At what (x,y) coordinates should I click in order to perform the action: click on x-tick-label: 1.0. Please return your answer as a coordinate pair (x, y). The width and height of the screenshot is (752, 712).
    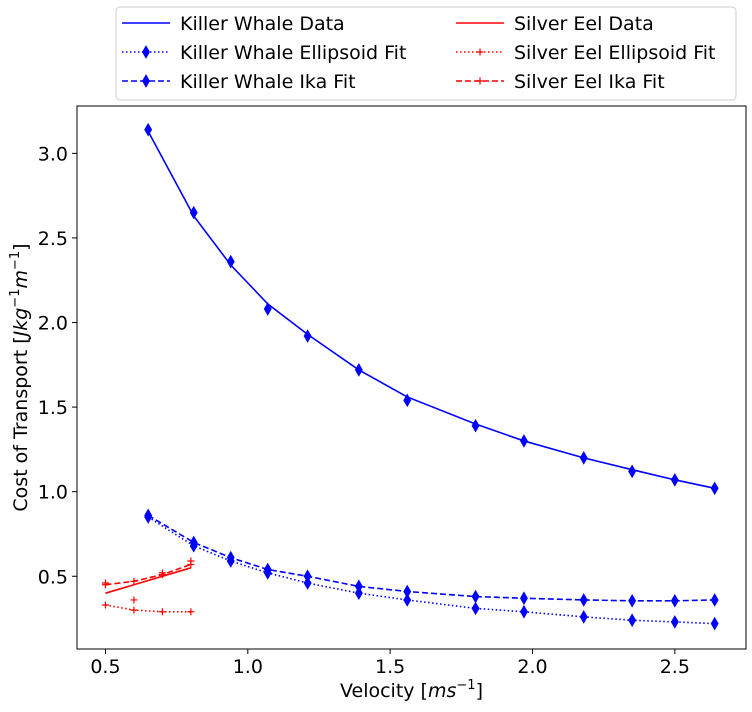
    Looking at the image, I should click on (248, 667).